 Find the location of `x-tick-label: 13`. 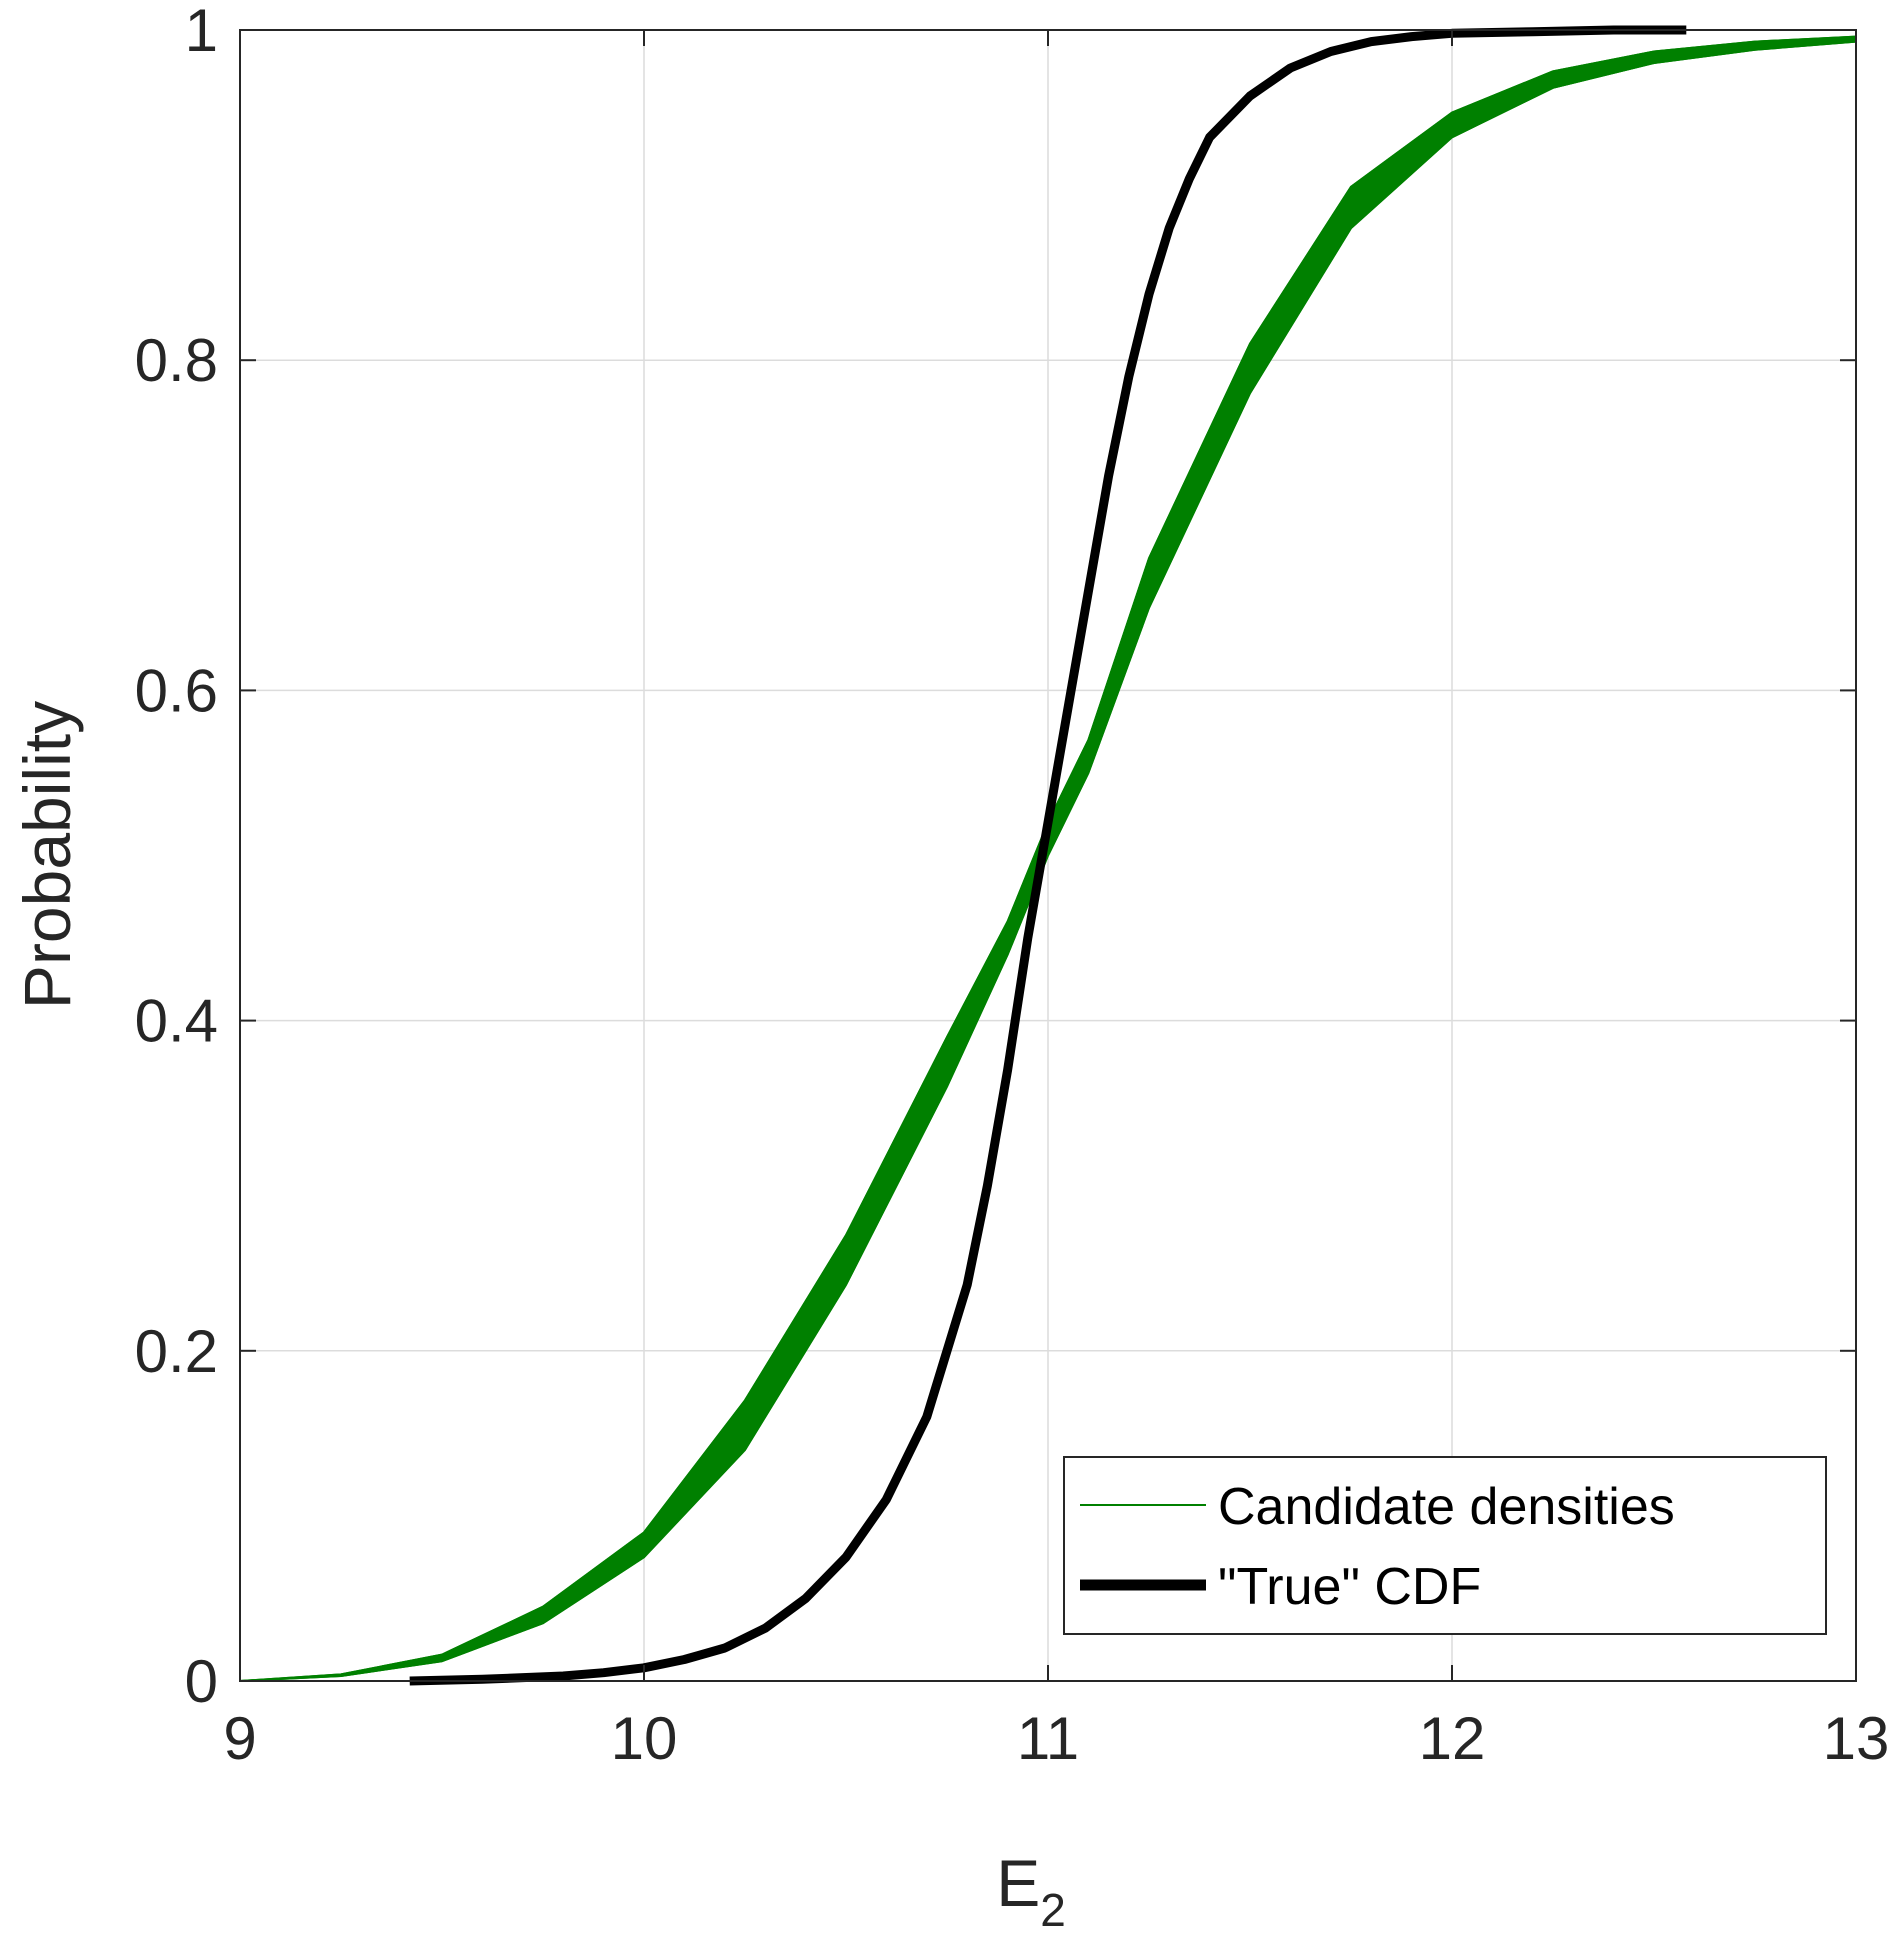

x-tick-label: 13 is located at coordinates (1856, 1738).